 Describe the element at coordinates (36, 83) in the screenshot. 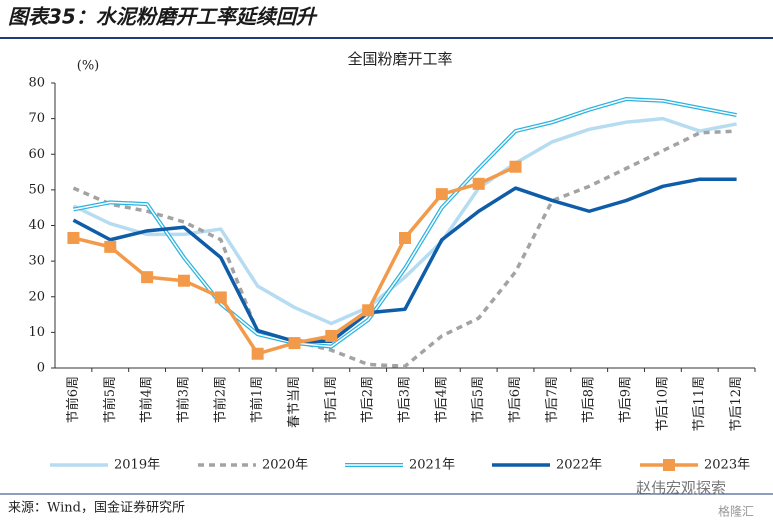

I see `y-tick-label: 80` at that location.